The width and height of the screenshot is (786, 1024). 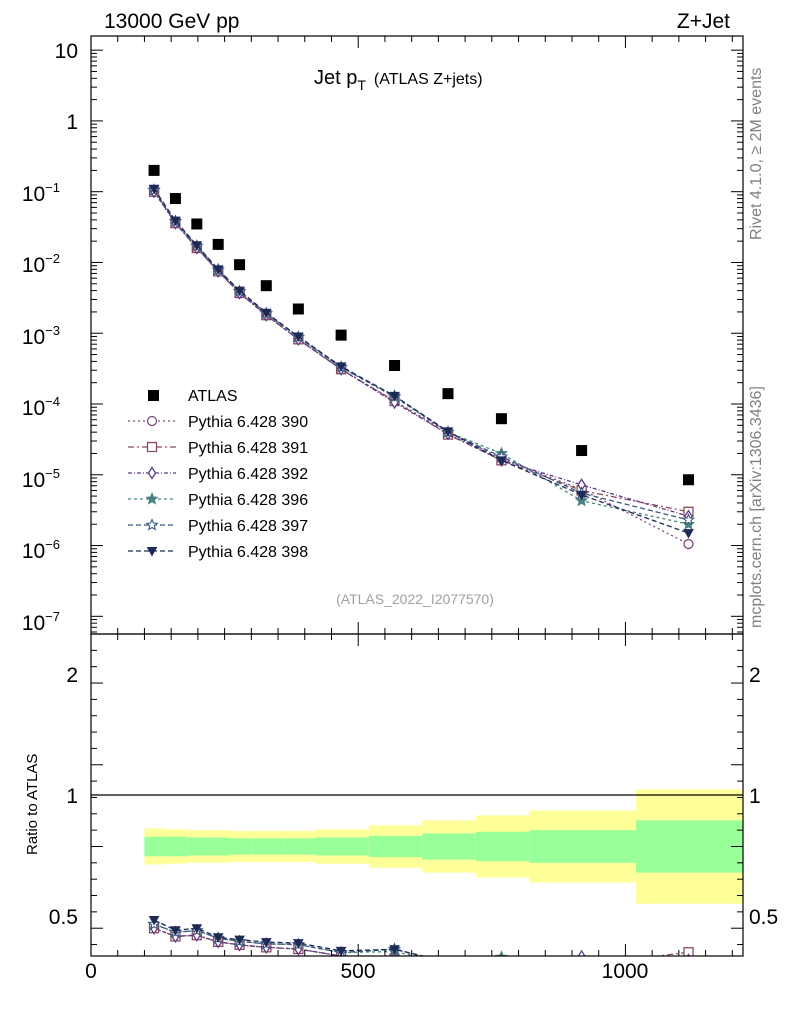 What do you see at coordinates (41, 193) in the screenshot?
I see `y-tick-label: 10⁻¹` at bounding box center [41, 193].